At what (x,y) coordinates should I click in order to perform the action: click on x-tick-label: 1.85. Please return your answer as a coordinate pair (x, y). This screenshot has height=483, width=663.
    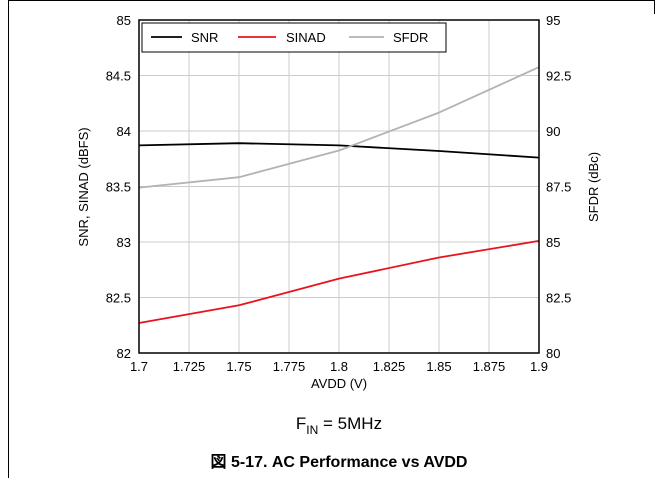
    Looking at the image, I should click on (438, 366).